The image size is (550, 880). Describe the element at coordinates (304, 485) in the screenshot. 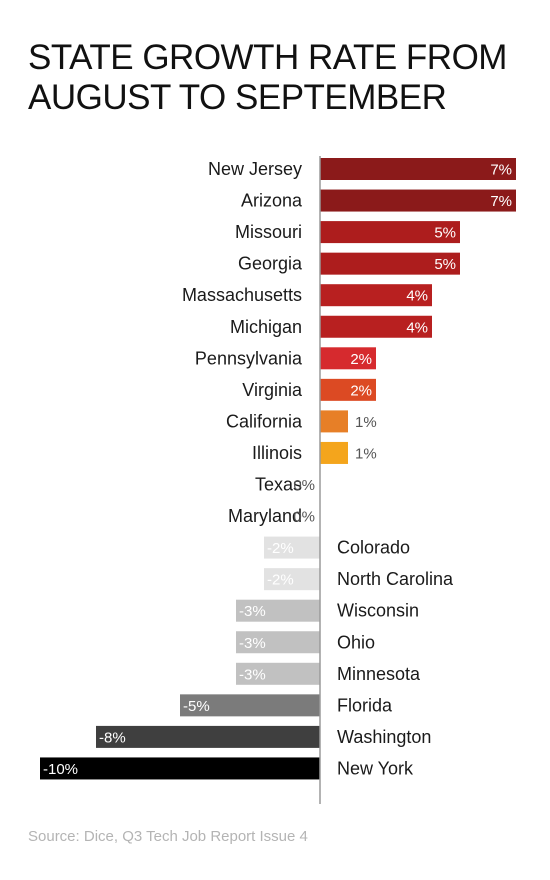

I see `value-label-texas: 0%` at that location.